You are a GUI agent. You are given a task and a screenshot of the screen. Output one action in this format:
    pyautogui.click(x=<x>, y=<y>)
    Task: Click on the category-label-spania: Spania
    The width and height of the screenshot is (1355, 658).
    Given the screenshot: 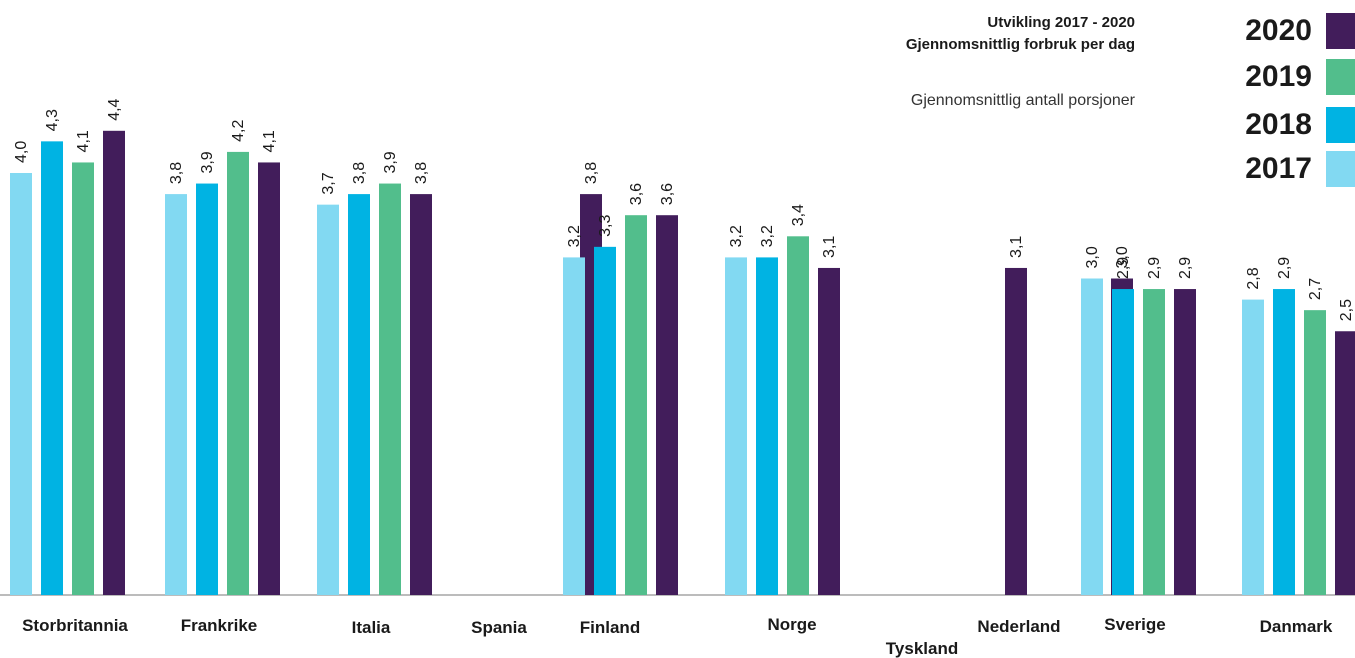 What is the action you would take?
    pyautogui.click(x=499, y=627)
    